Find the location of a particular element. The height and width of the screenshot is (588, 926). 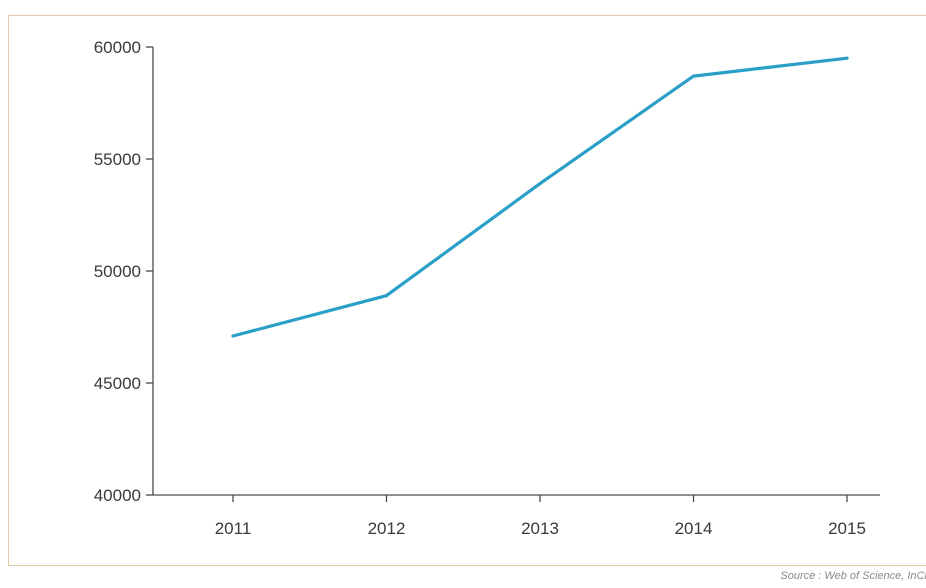

x-axis: 2011 2012 2013 2014 2015 is located at coordinates (516, 516).